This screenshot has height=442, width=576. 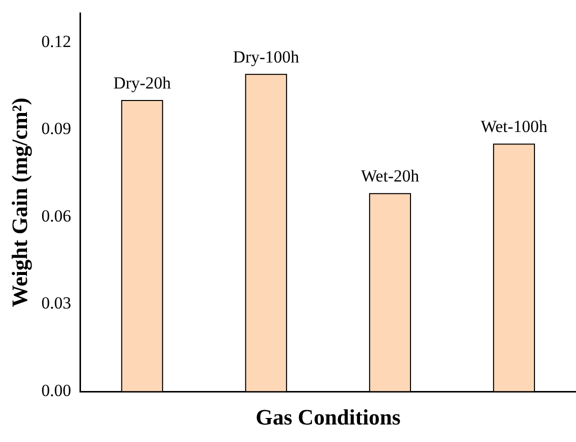 I want to click on y-tick-label: 0.03, so click(x=56, y=303).